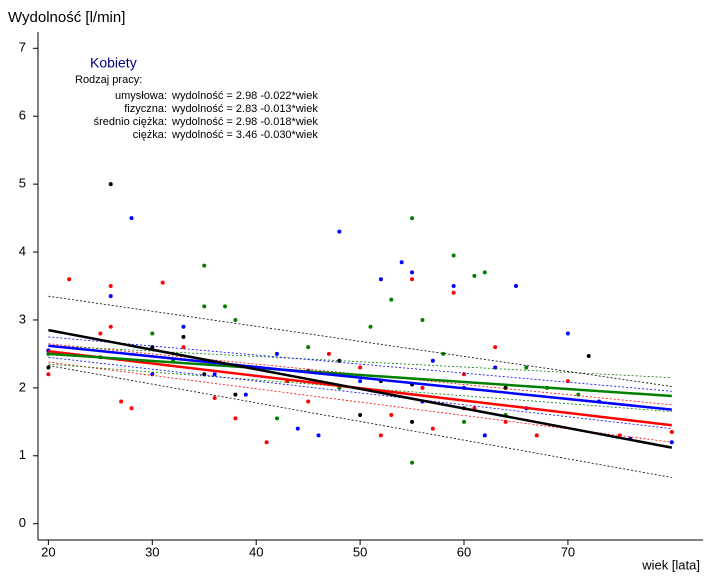  I want to click on y-tick-label: 3, so click(22, 318).